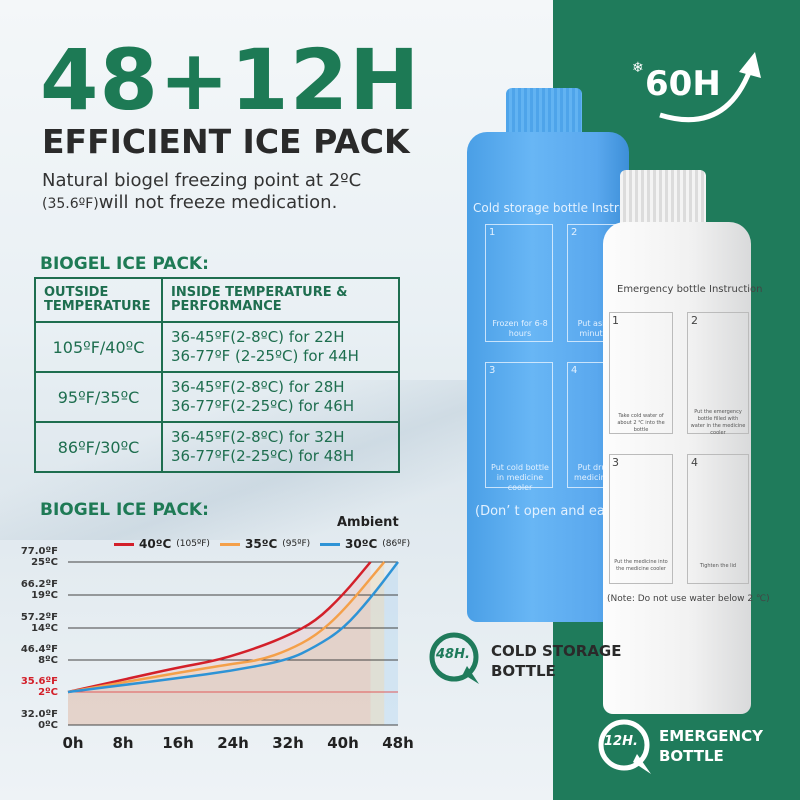 The height and width of the screenshot is (800, 800). Describe the element at coordinates (454, 658) in the screenshot. I see `clock-48h-icon` at that location.